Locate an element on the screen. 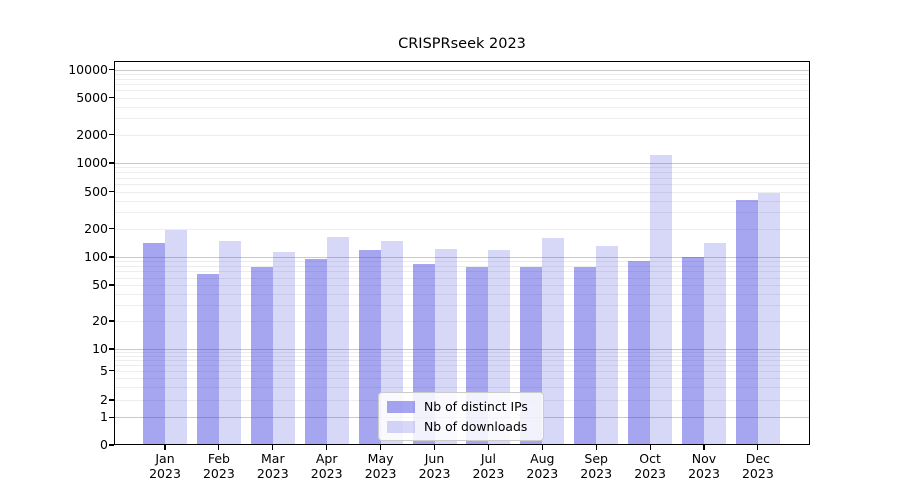 Image resolution: width=900 pixels, height=500 pixels. y-tick-label: 5000 is located at coordinates (92, 97).